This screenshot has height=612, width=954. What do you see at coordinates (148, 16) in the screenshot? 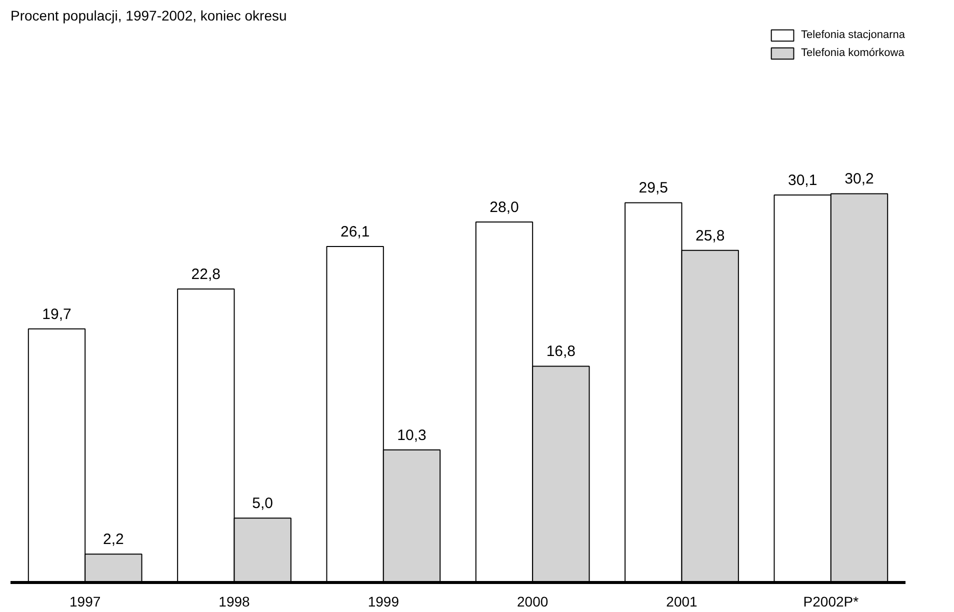
I see `chart-title: Procent populacji, 1997-2002, koniec okresu` at bounding box center [148, 16].